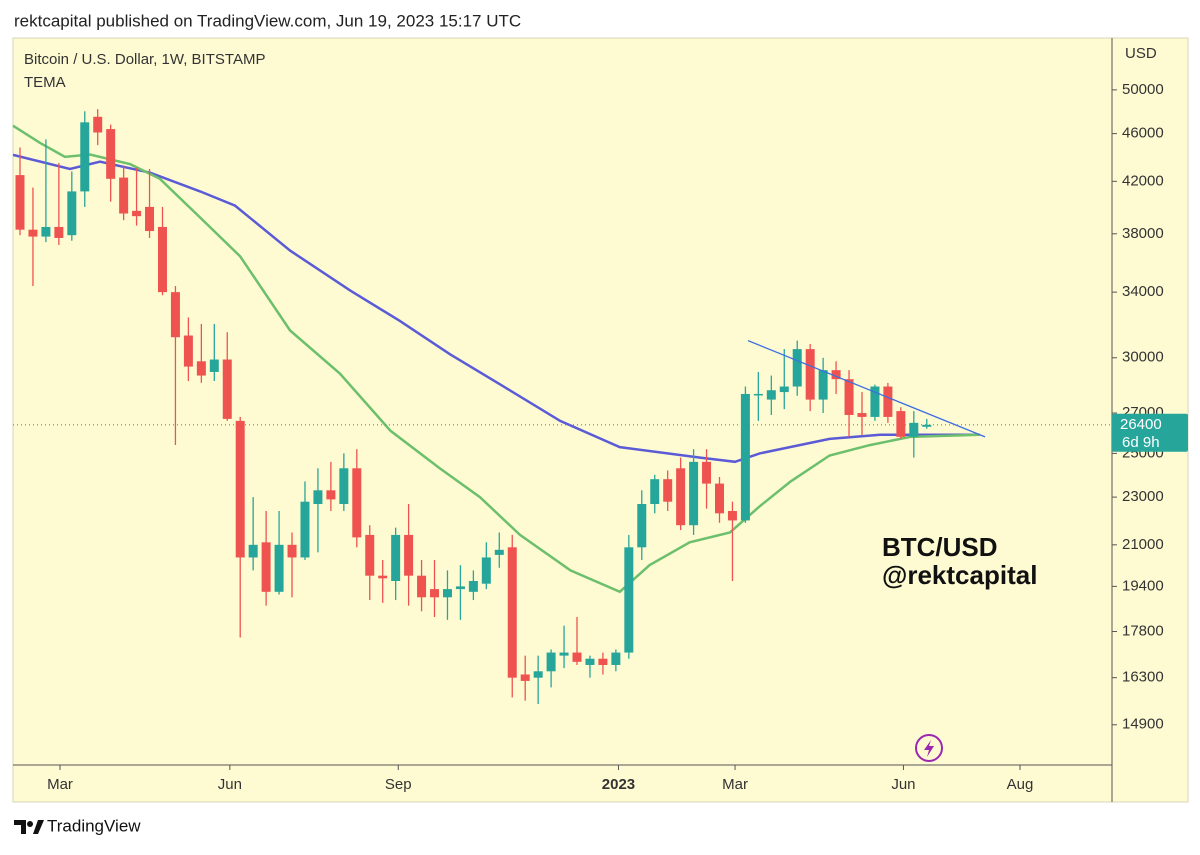 This screenshot has width=1200, height=855. What do you see at coordinates (45, 82) in the screenshot?
I see `indicator-name: TEMA` at bounding box center [45, 82].